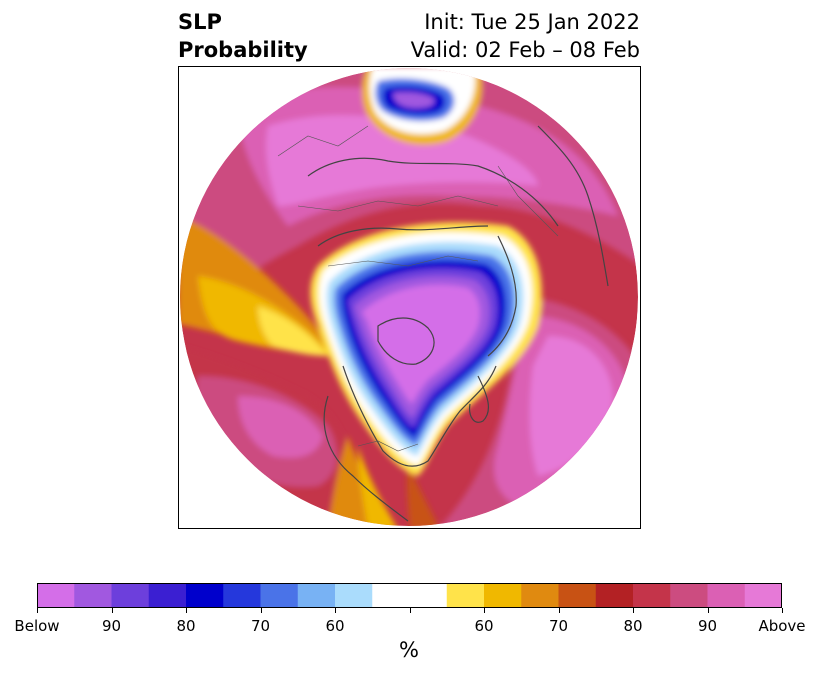  What do you see at coordinates (37, 626) in the screenshot?
I see `colorbar-tick-label: Below` at bounding box center [37, 626].